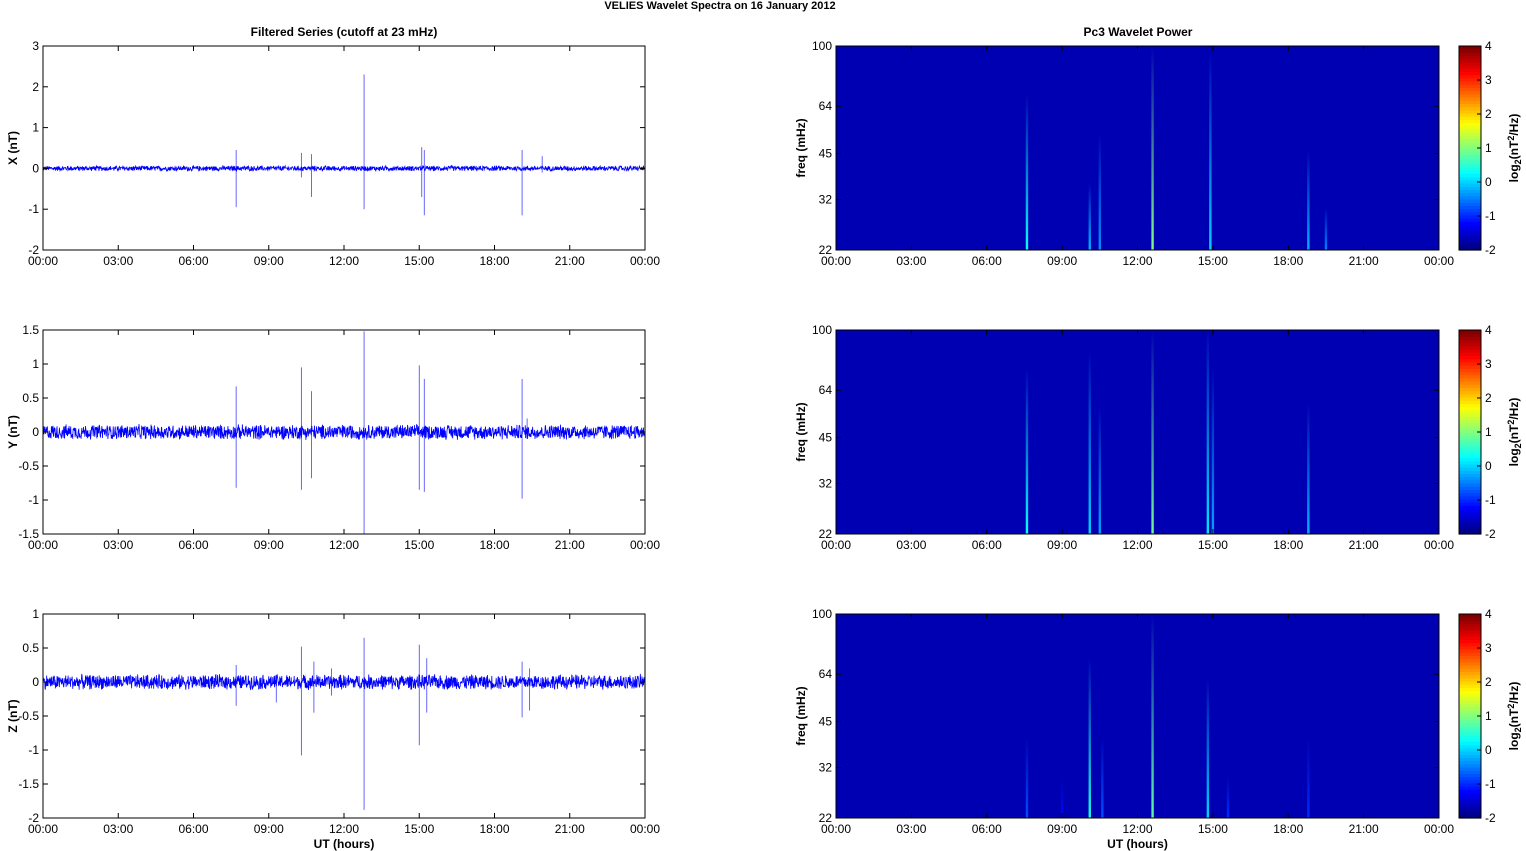 The height and width of the screenshot is (851, 1526). What do you see at coordinates (494, 545) in the screenshot?
I see `left-x-tick-label: 18:00` at bounding box center [494, 545].